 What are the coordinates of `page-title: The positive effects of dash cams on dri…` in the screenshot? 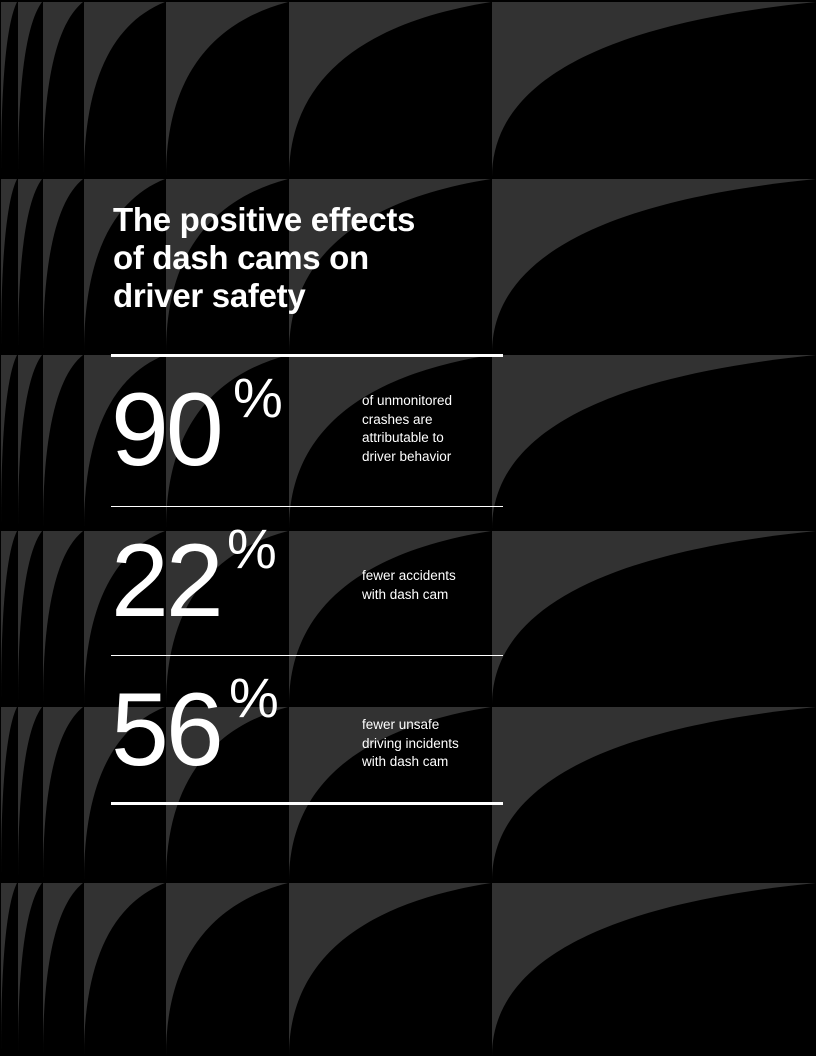 It's located at (264, 258).